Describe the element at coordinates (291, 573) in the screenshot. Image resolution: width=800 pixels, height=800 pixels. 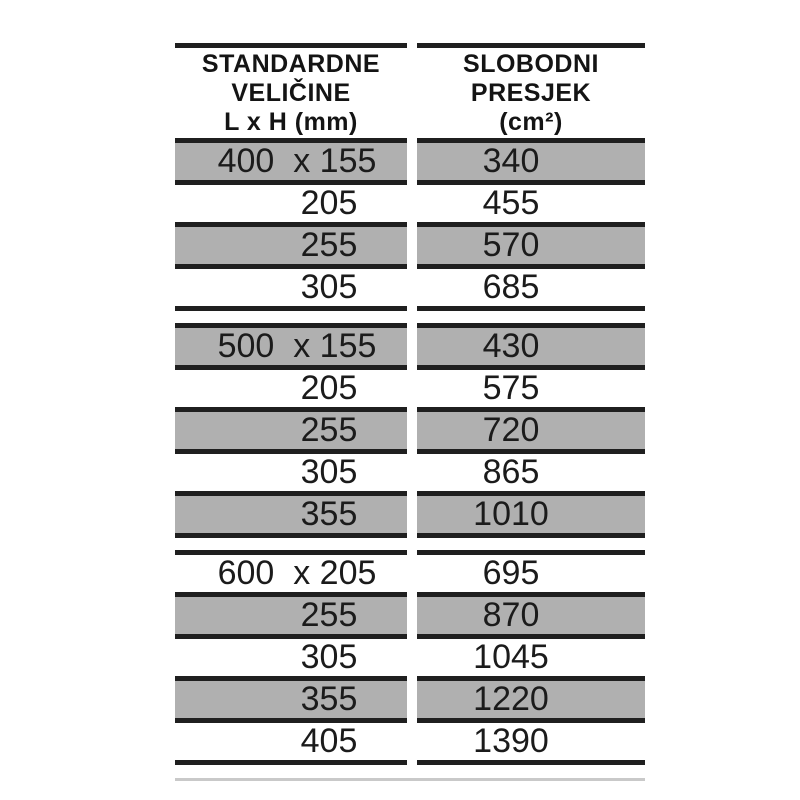
I see `size-cell: 600 x 205` at that location.